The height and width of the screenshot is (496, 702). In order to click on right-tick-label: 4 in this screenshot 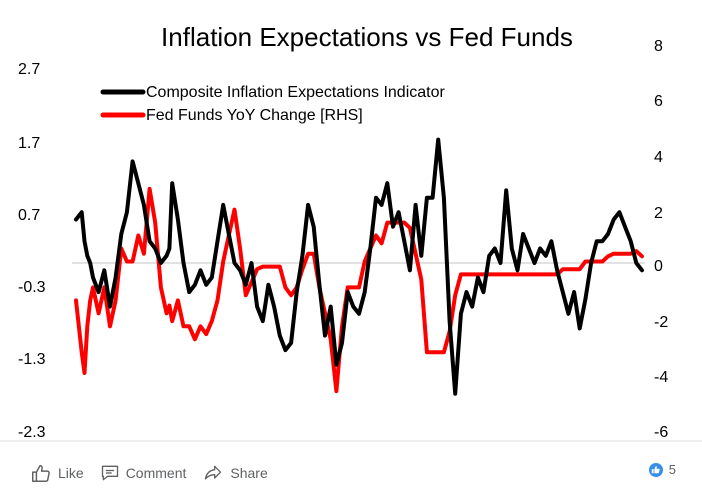, I will do `click(658, 157)`.